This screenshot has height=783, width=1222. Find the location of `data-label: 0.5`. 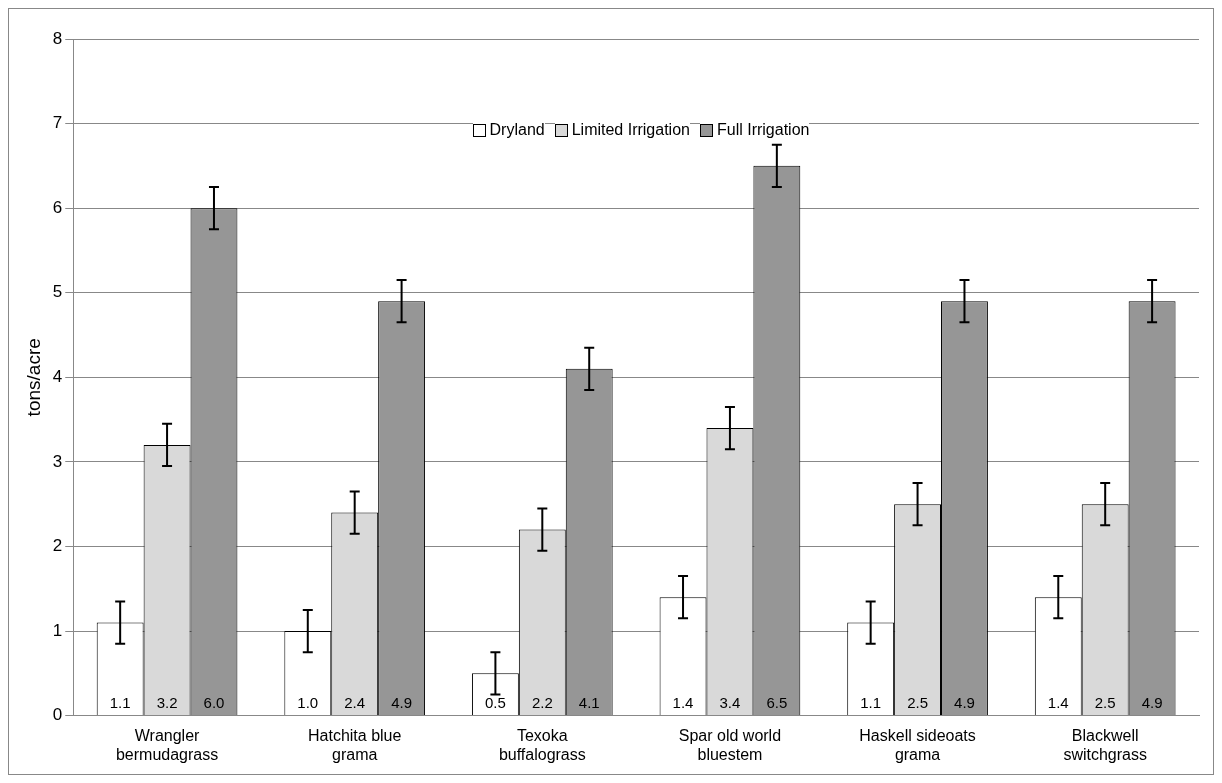

data-label: 0.5 is located at coordinates (495, 703).